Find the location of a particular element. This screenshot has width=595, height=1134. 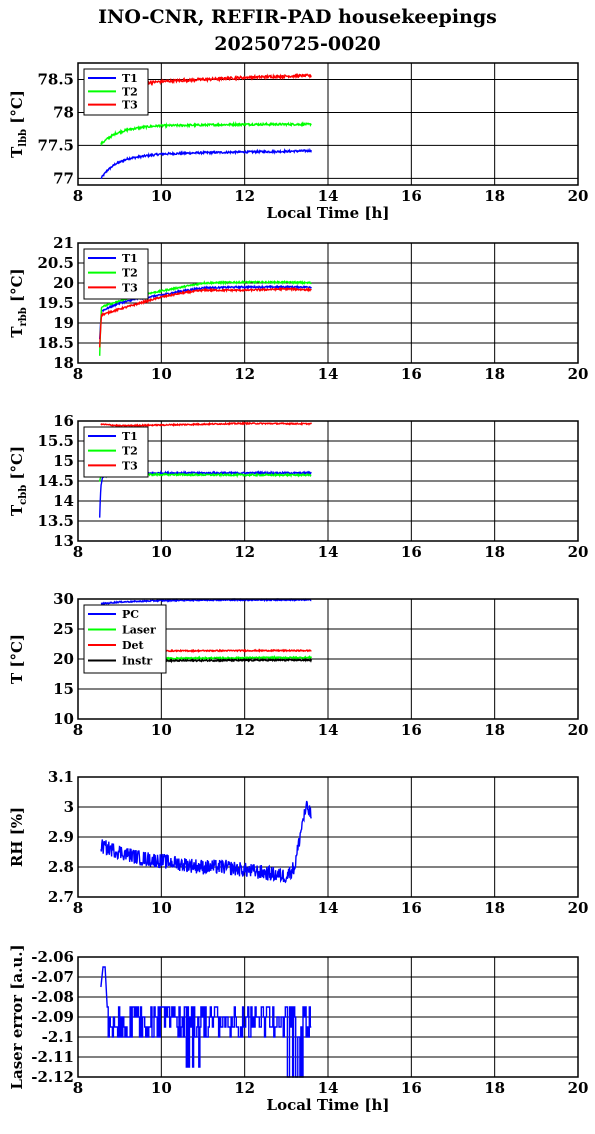

y-tick-label: 25 is located at coordinates (63, 629).